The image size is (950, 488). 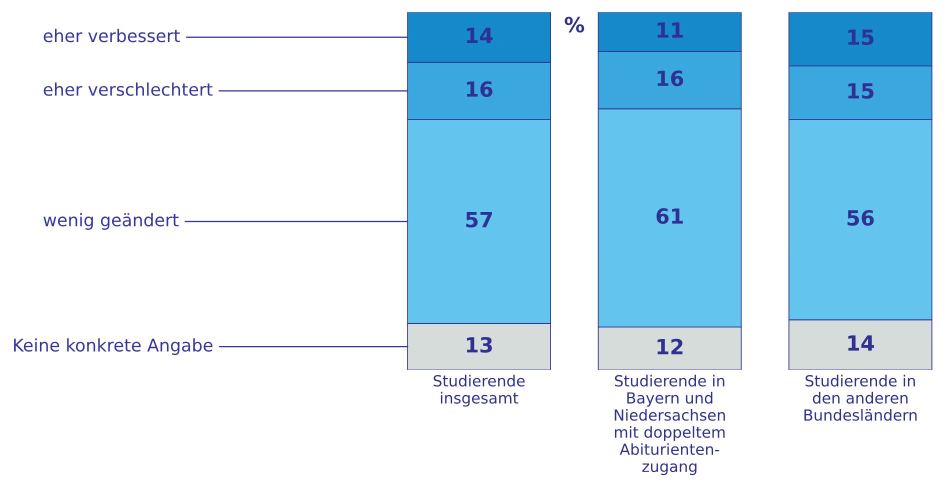 What do you see at coordinates (860, 397) in the screenshot?
I see `x-tick-label: Studierende in den anderen Bundesländern` at bounding box center [860, 397].